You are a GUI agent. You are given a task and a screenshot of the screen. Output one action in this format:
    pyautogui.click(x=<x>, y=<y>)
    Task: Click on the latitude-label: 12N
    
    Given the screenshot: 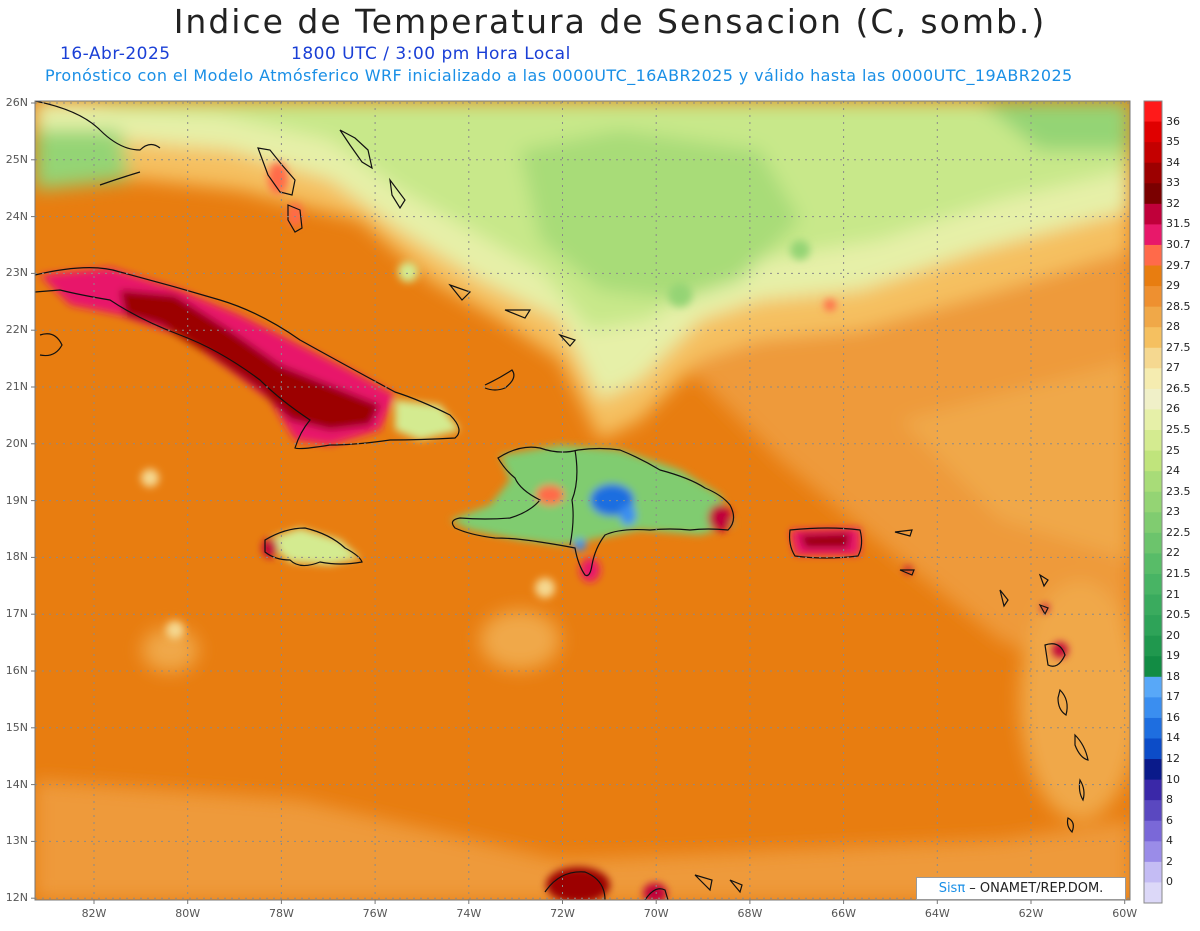 What is the action you would take?
    pyautogui.click(x=16, y=898)
    